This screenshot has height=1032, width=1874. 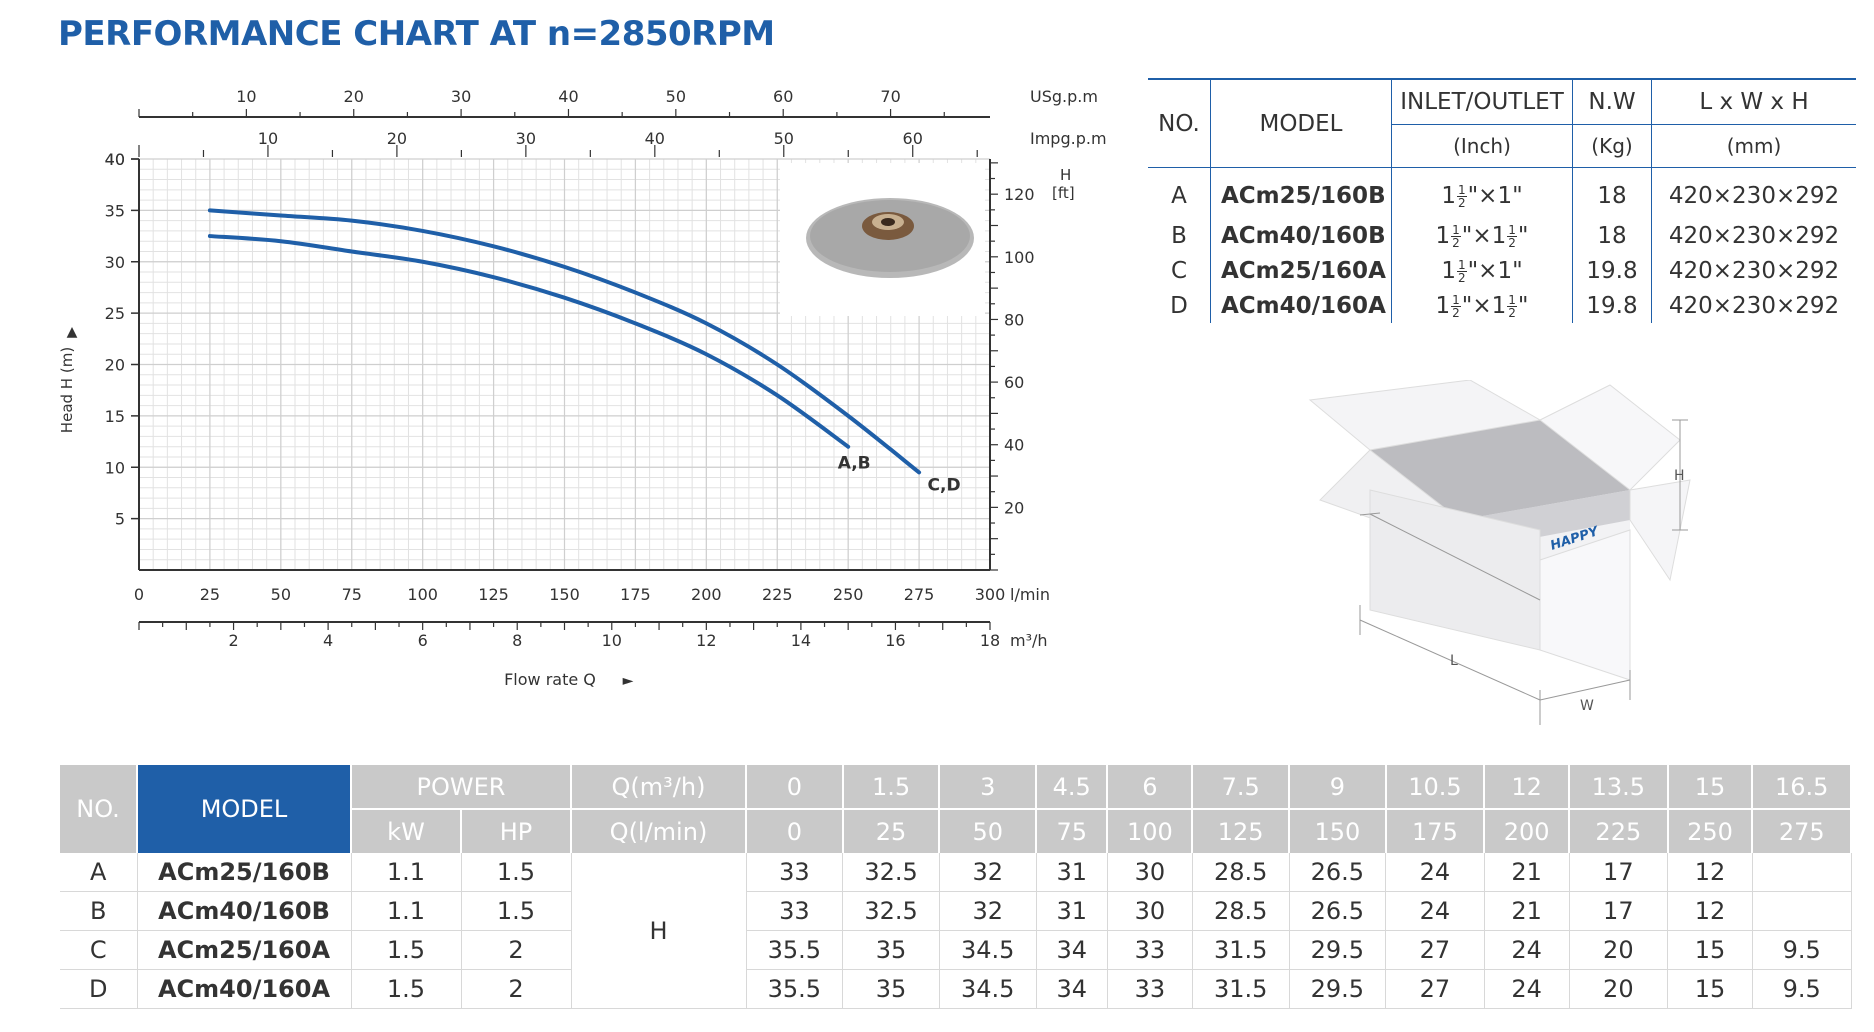 What do you see at coordinates (99, 989) in the screenshot?
I see `perf-no-cell: D` at bounding box center [99, 989].